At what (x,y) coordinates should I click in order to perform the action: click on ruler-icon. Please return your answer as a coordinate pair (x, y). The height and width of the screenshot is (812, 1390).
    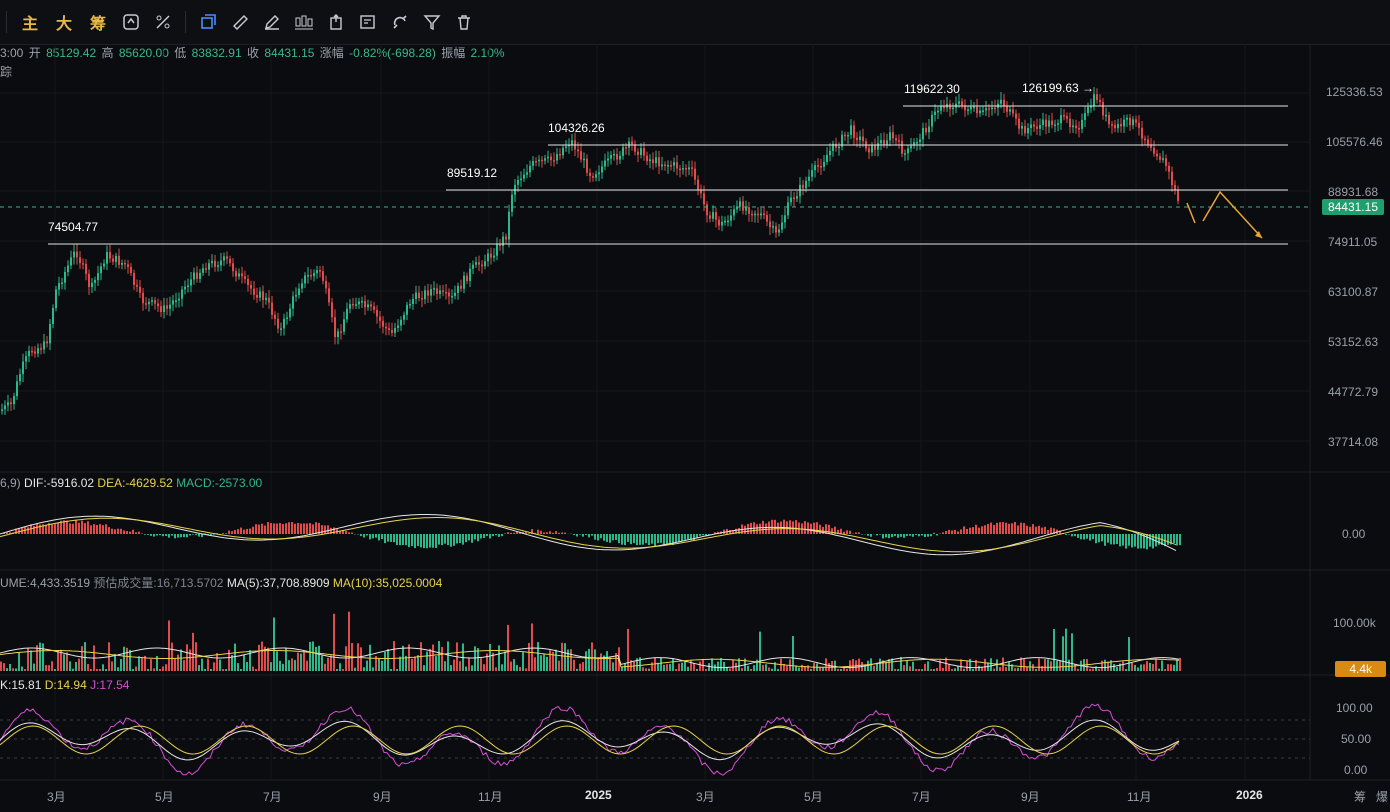
    Looking at the image, I should click on (240, 22).